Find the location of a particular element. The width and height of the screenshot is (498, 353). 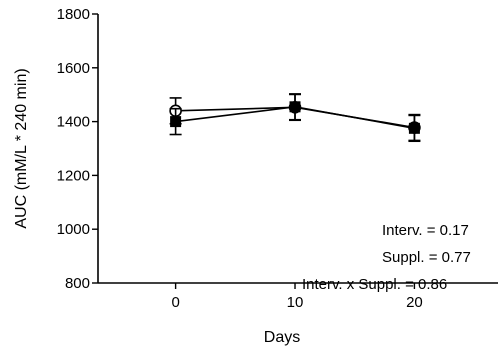

series-group is located at coordinates (295, 118).